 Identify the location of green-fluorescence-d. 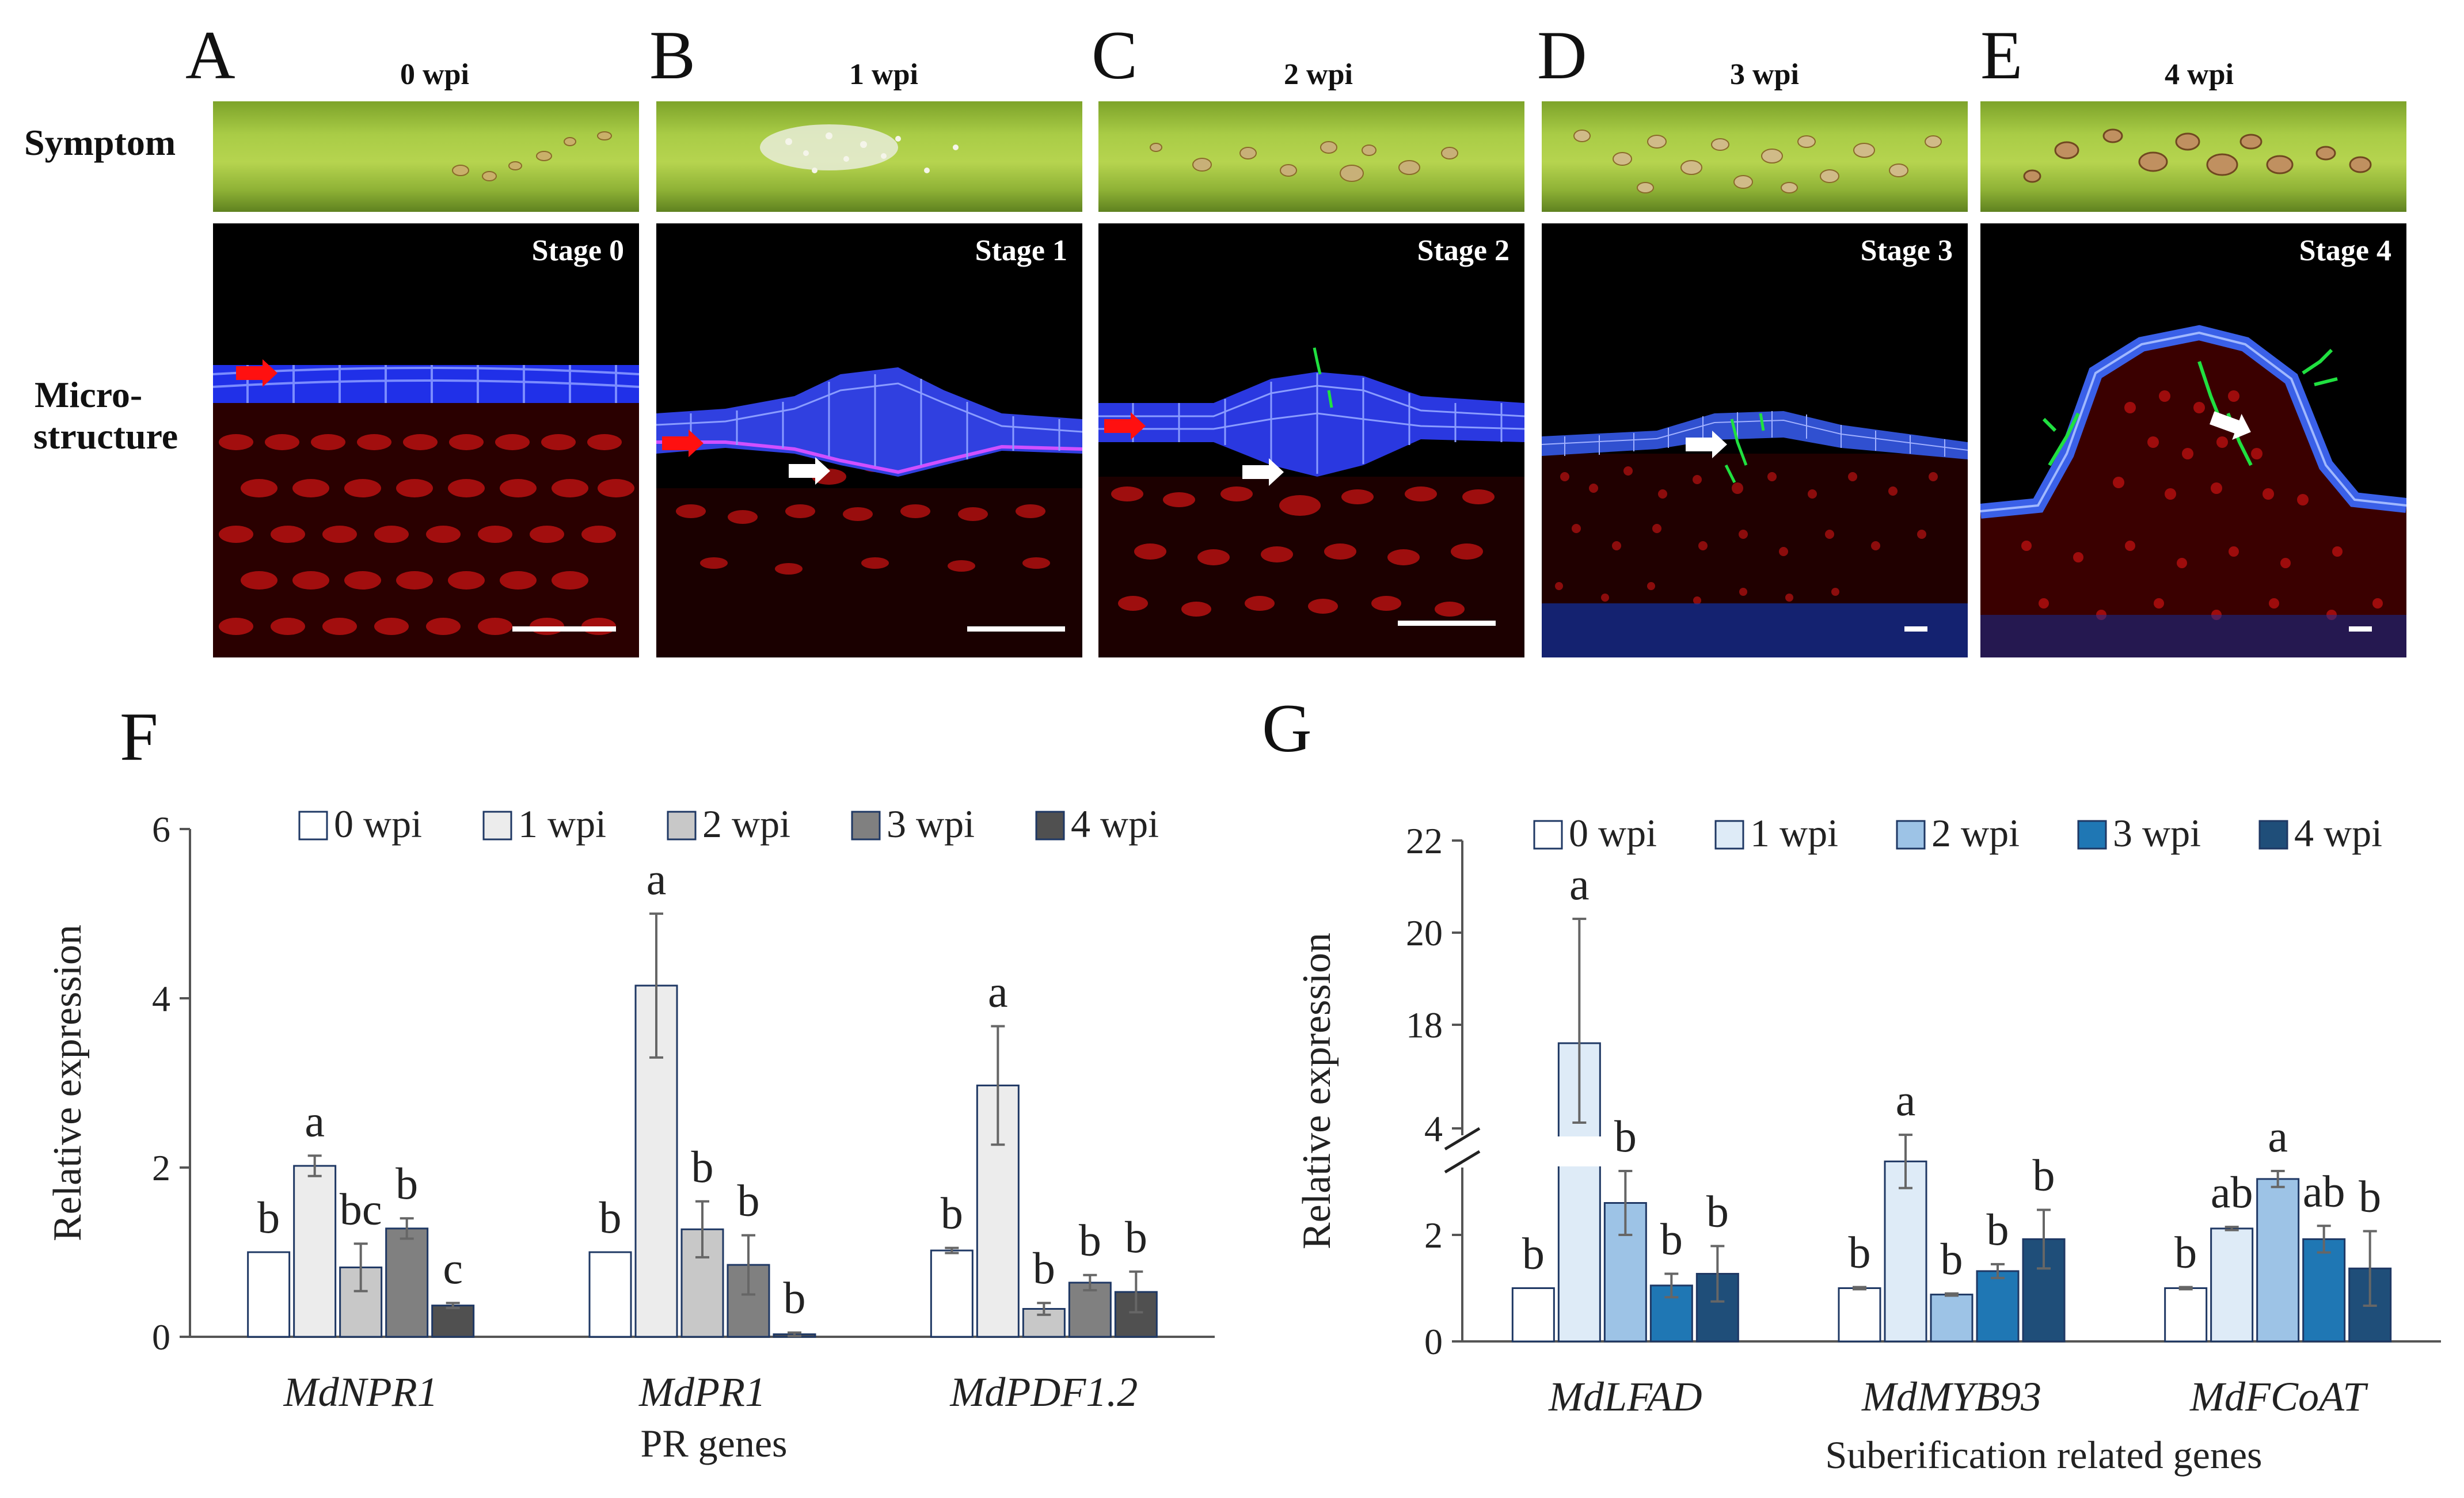
(1744, 448).